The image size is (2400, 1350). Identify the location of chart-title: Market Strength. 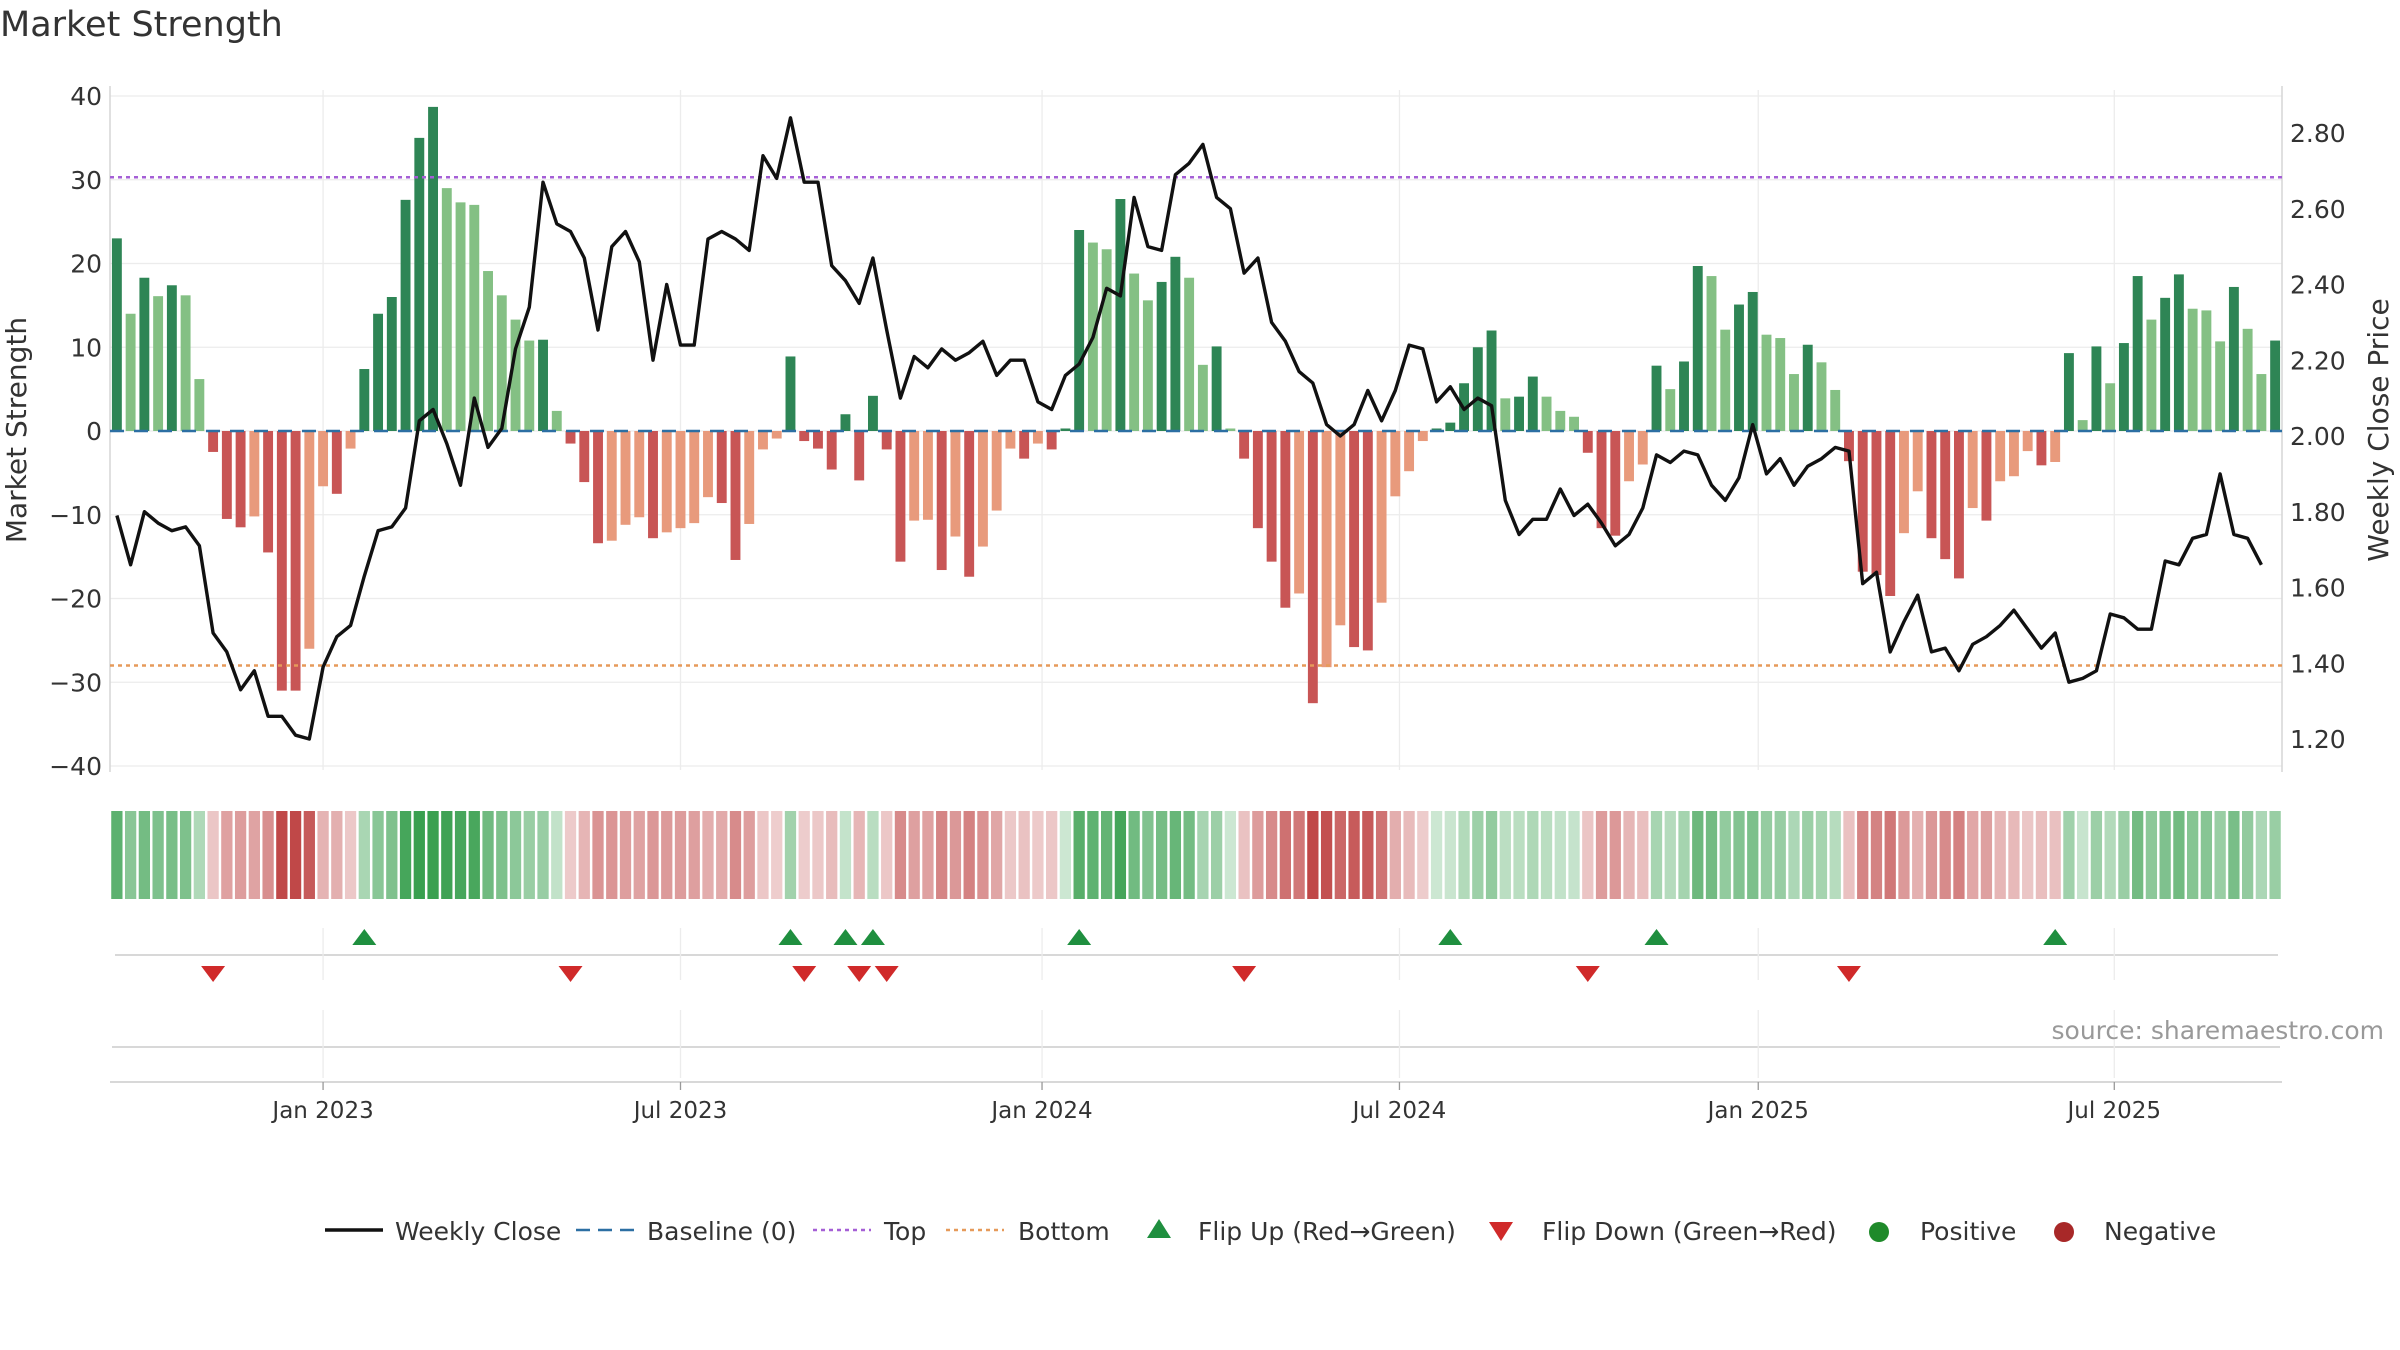
(141, 25).